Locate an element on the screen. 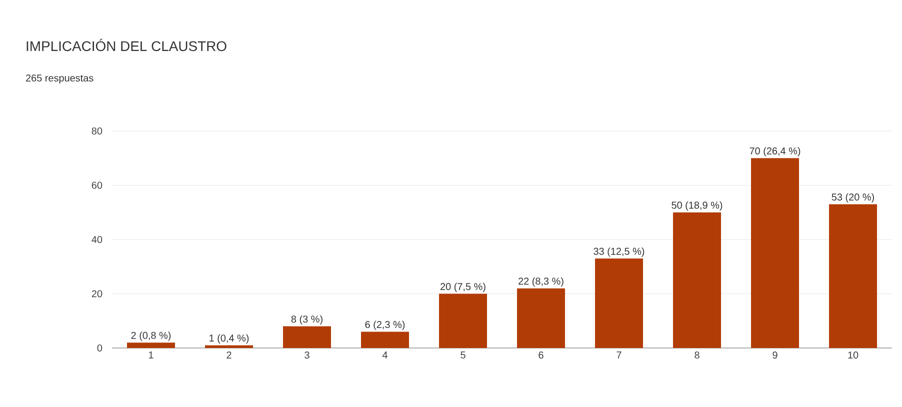  y-tick-label: 60 is located at coordinates (97, 185).